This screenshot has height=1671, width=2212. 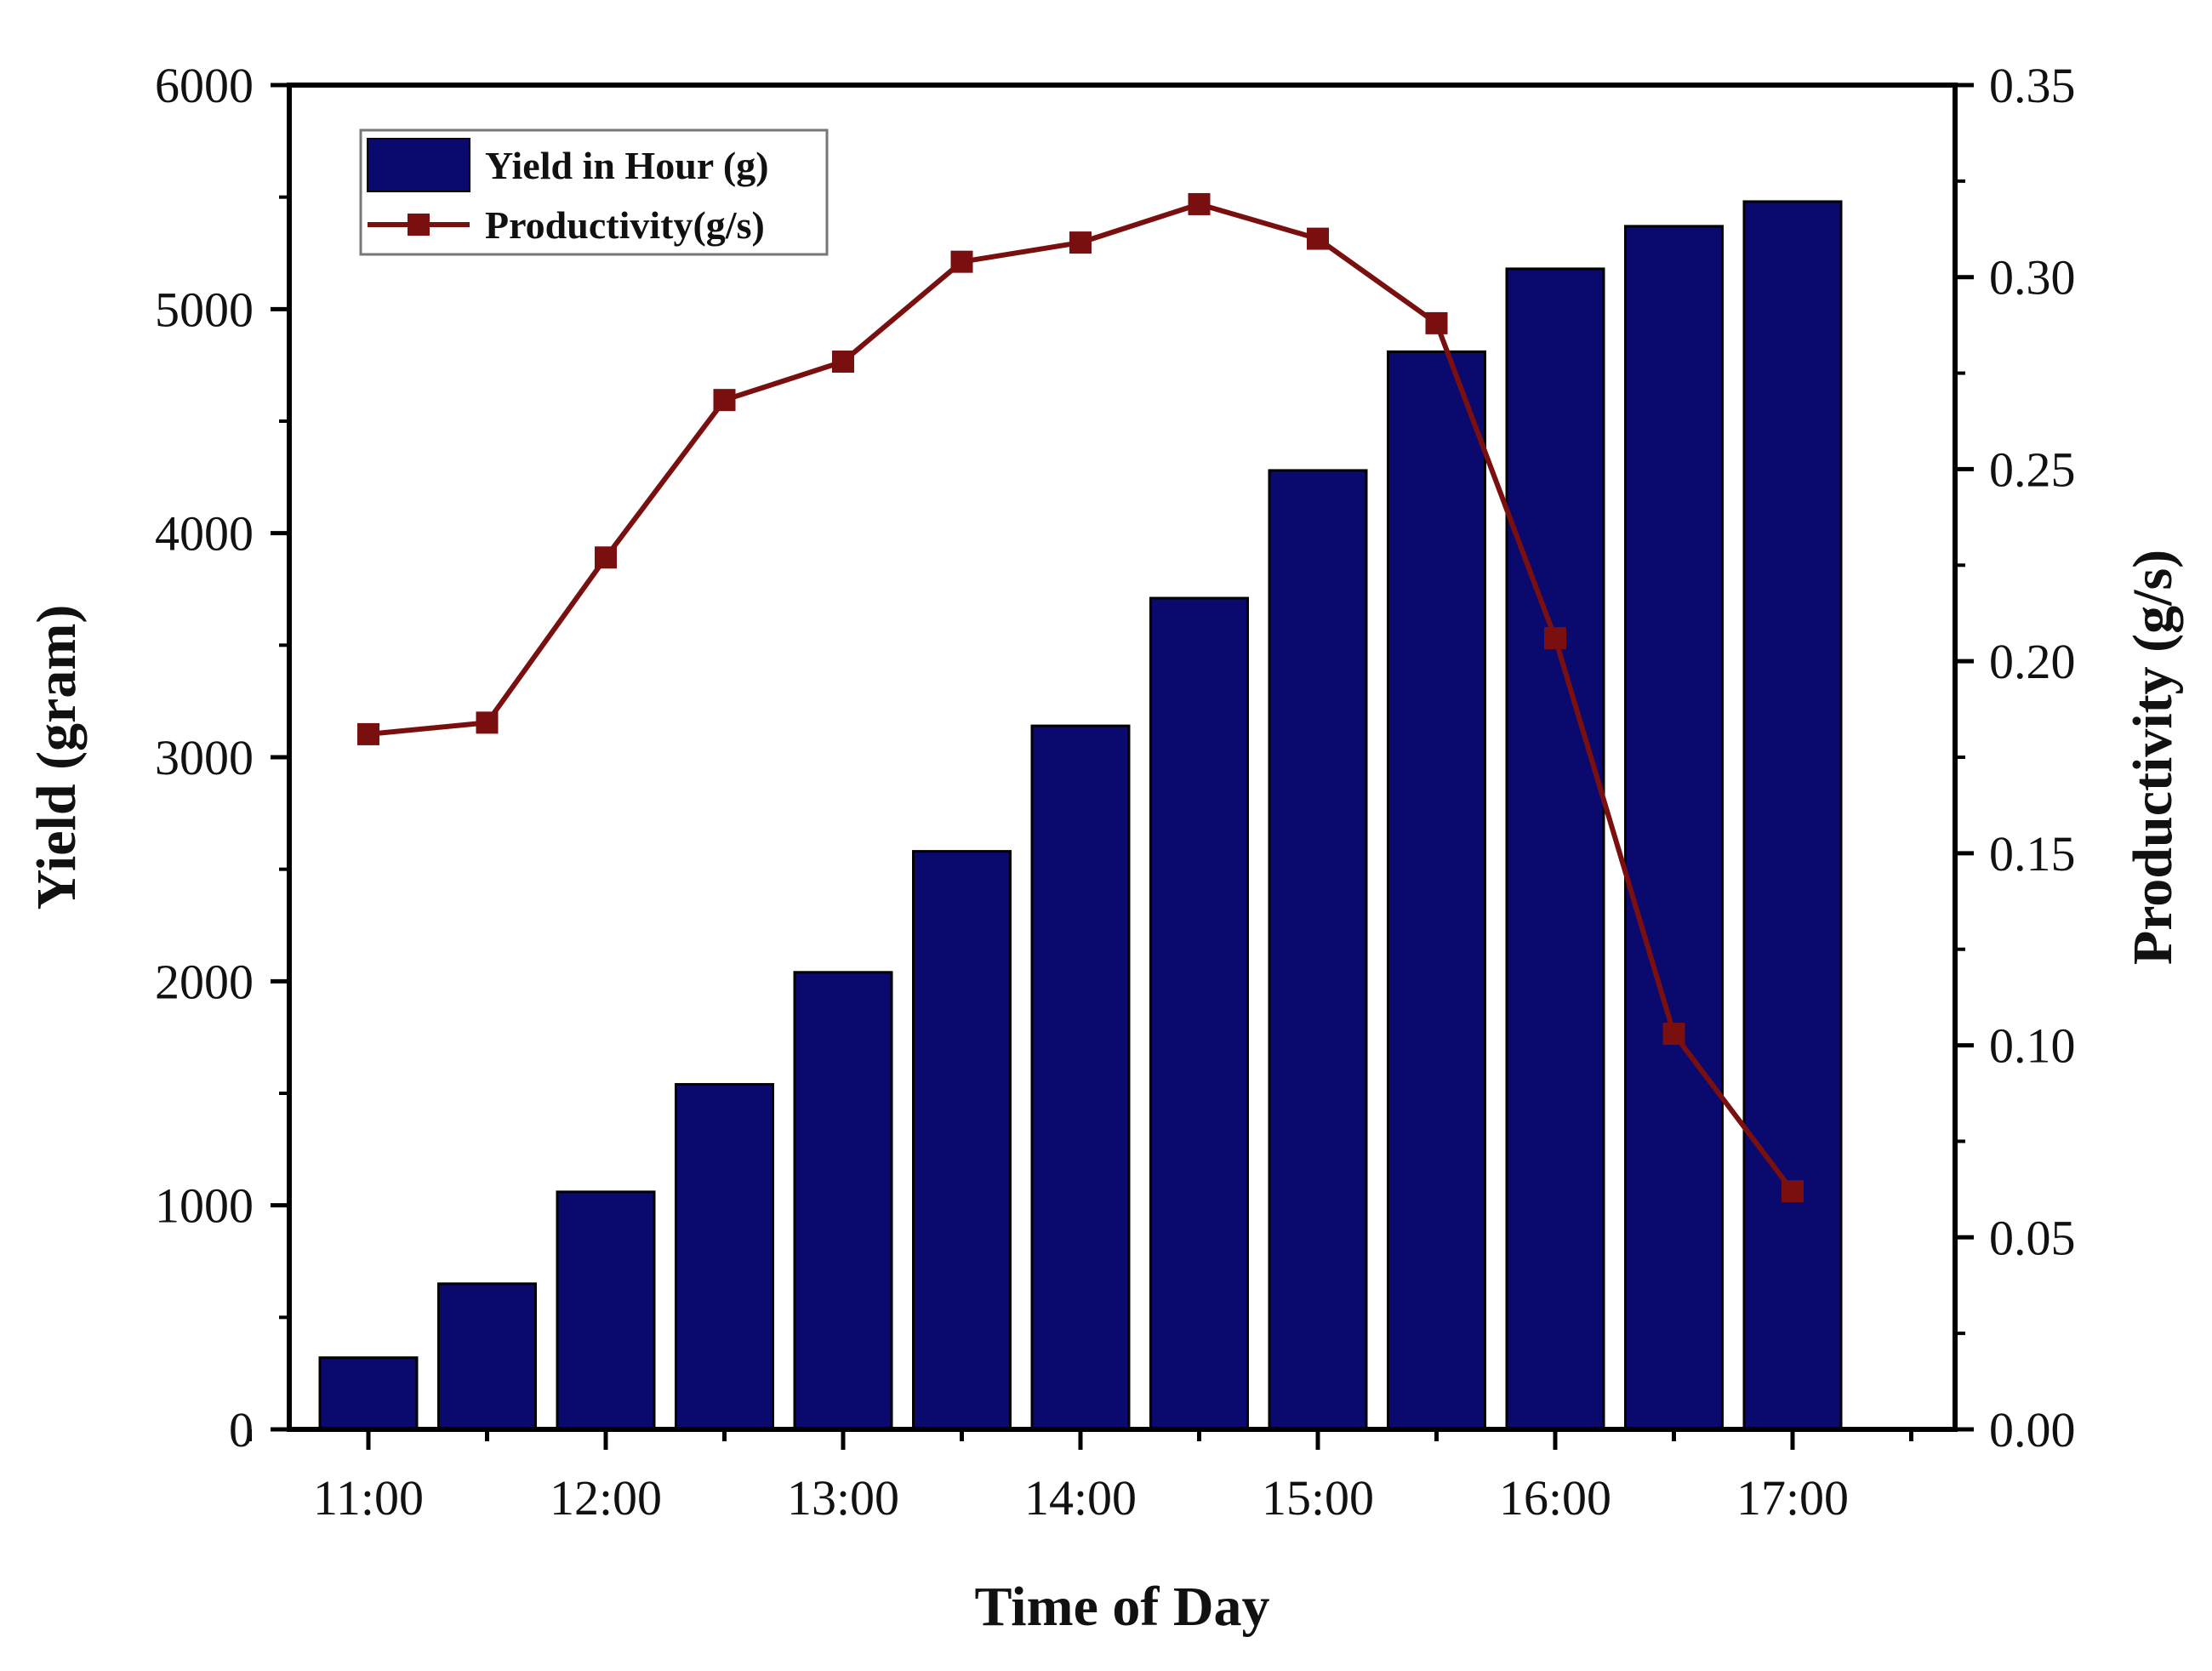 What do you see at coordinates (204, 1206) in the screenshot?
I see `y-left-tick-label: 1000` at bounding box center [204, 1206].